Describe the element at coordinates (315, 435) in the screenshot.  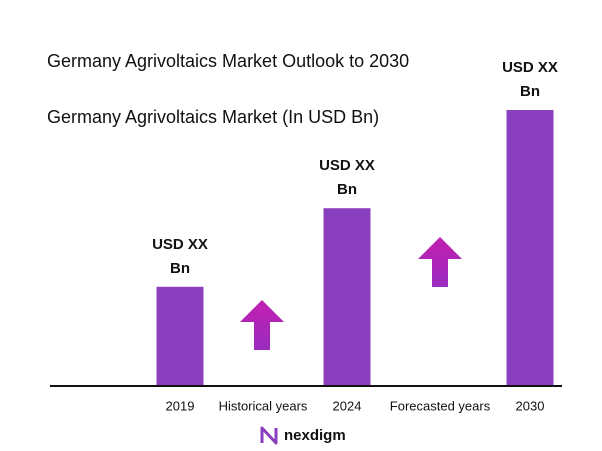
I see `logo-text: nexdigm` at that location.